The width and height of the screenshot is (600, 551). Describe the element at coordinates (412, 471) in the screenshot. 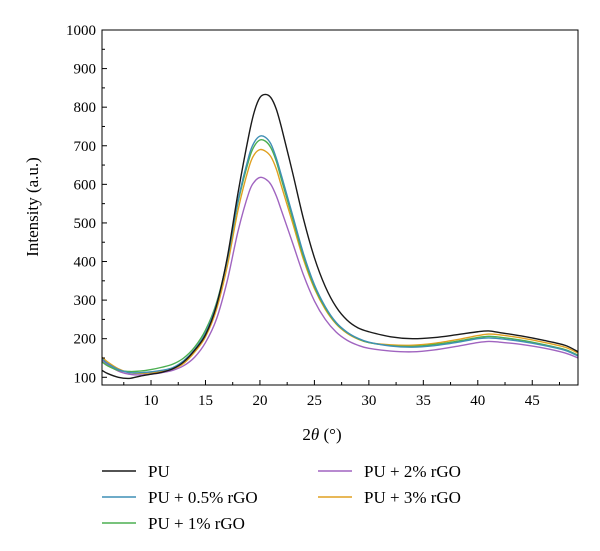

I see `legend-label-3: PU + 2% rGO` at that location.